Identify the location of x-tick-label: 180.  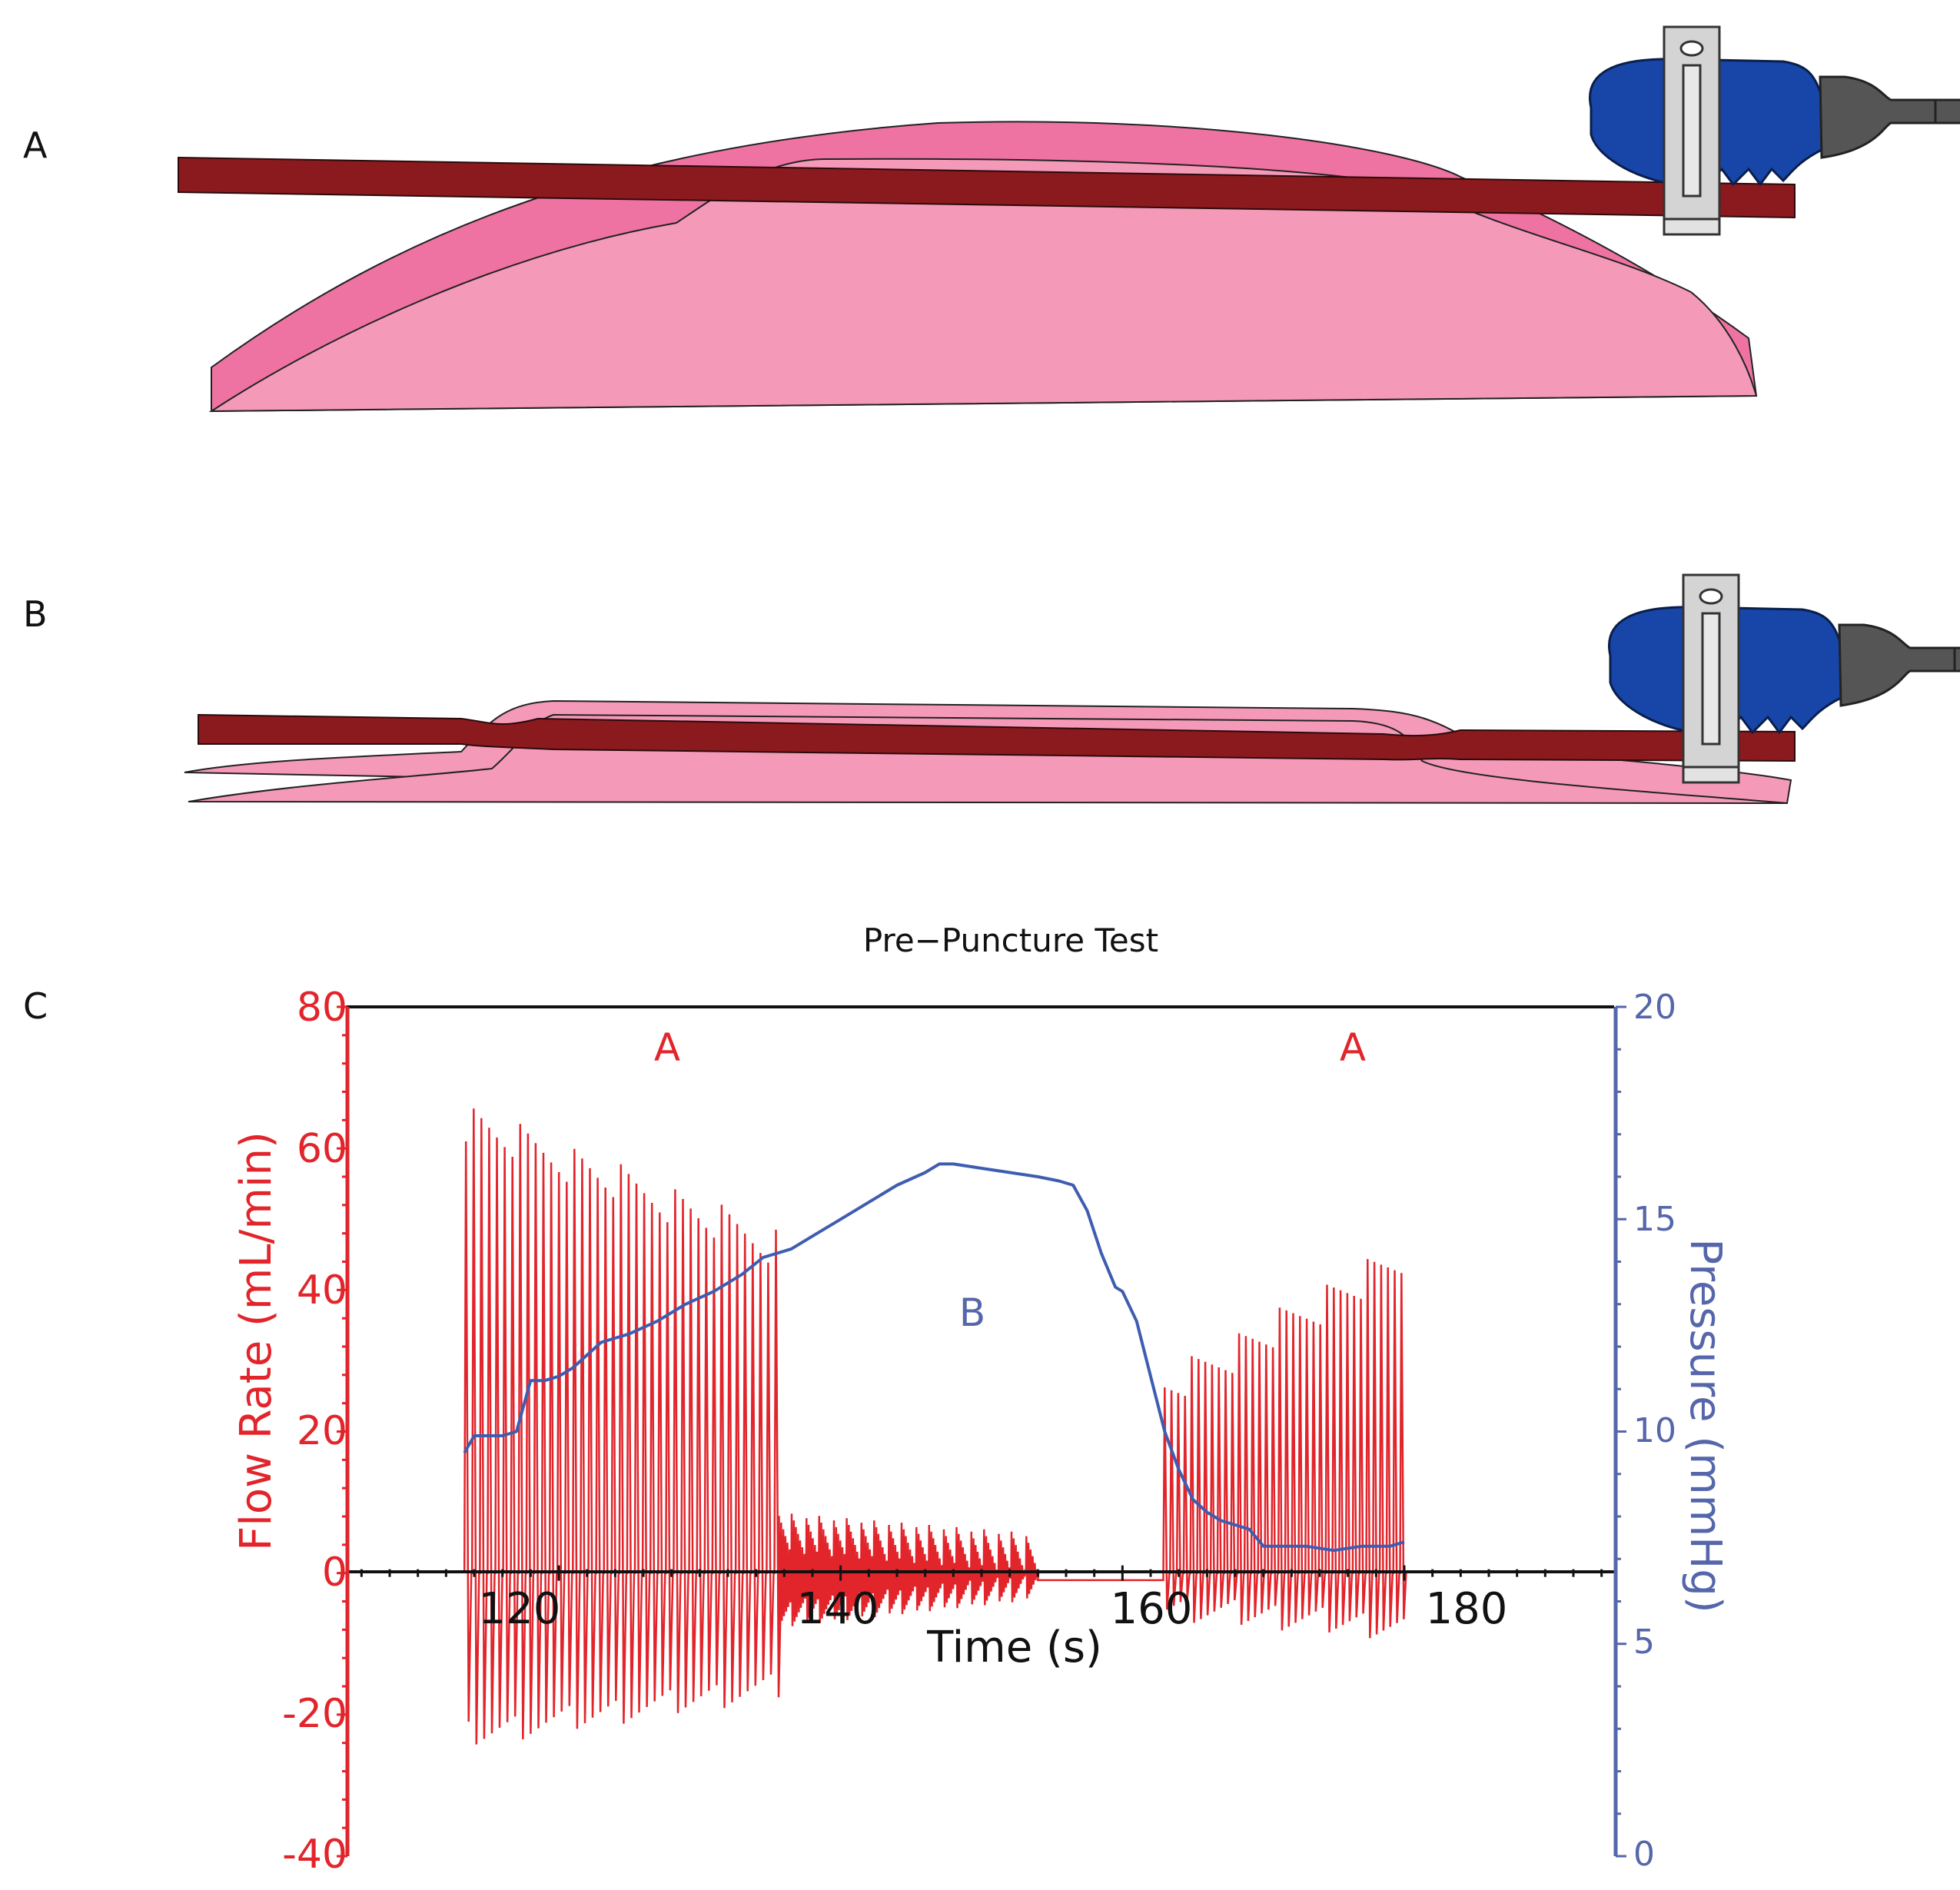
(1467, 1609).